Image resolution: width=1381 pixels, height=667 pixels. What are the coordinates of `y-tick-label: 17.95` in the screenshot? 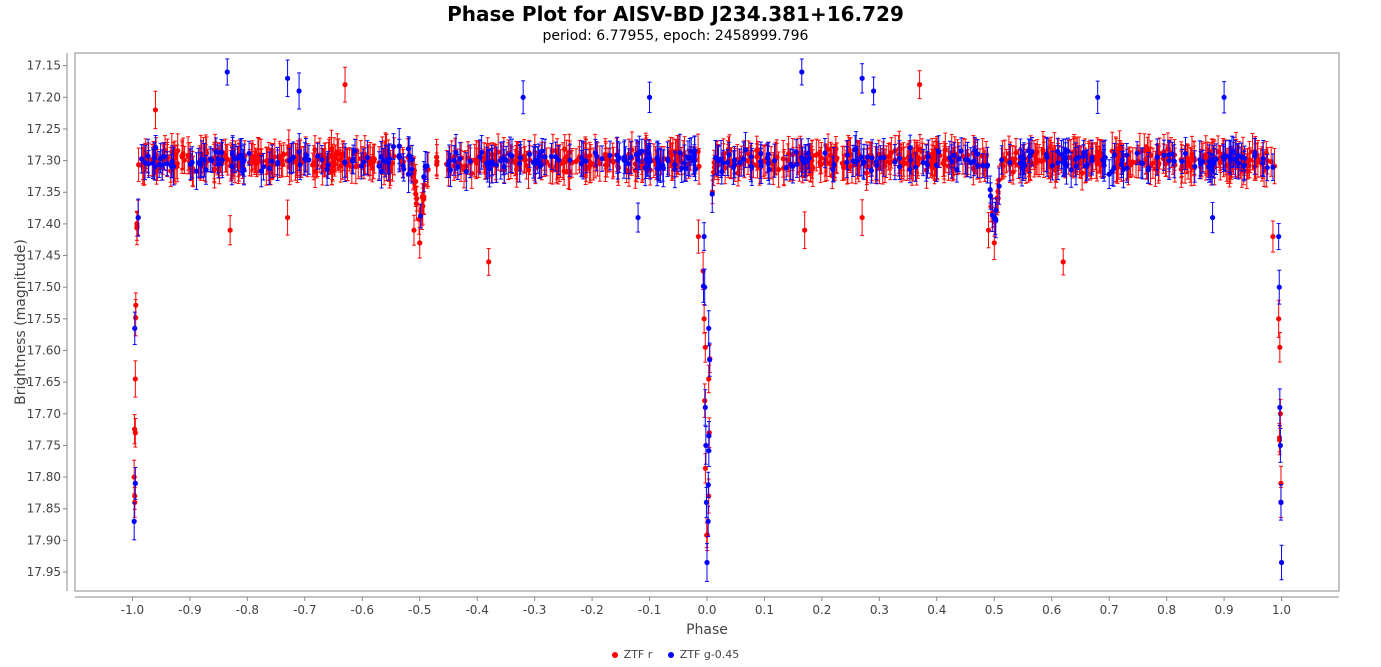 It's located at (44, 572).